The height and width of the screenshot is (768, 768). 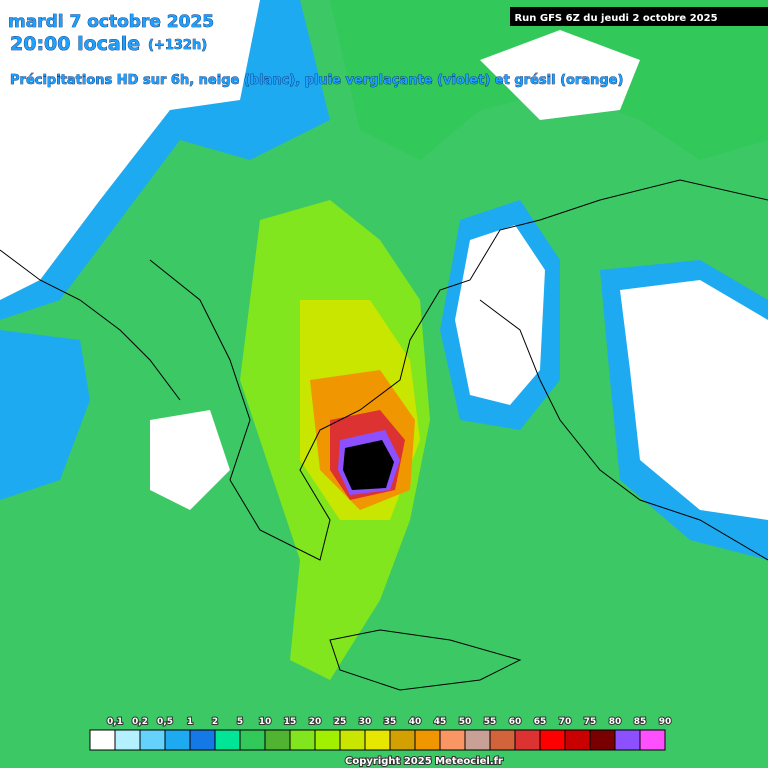 I want to click on legend-label: 50, so click(x=465, y=722).